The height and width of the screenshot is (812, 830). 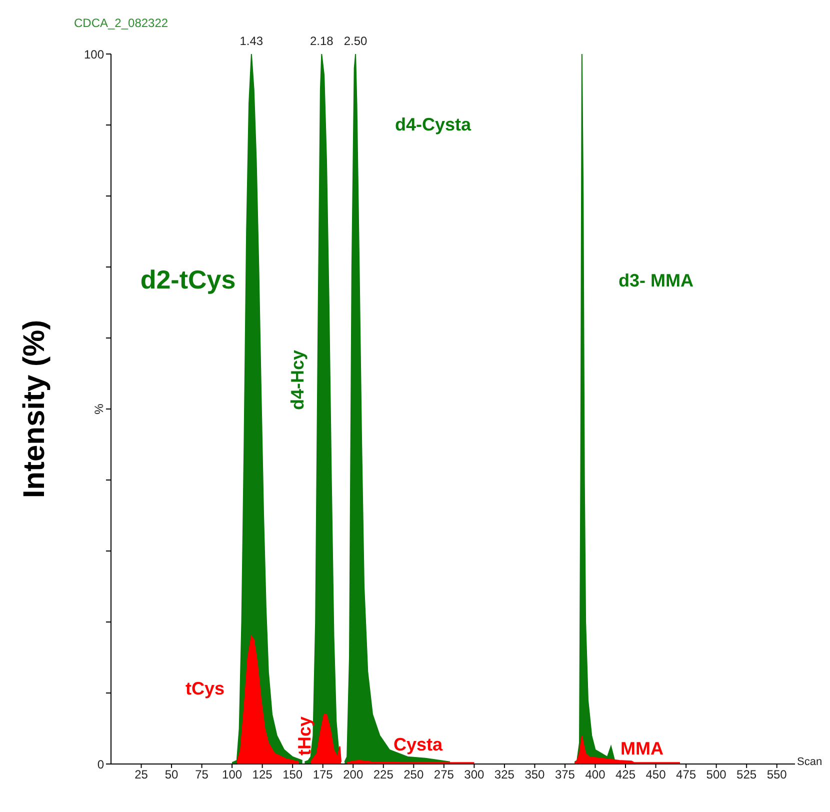 I want to click on x-tick-label: 50, so click(x=171, y=775).